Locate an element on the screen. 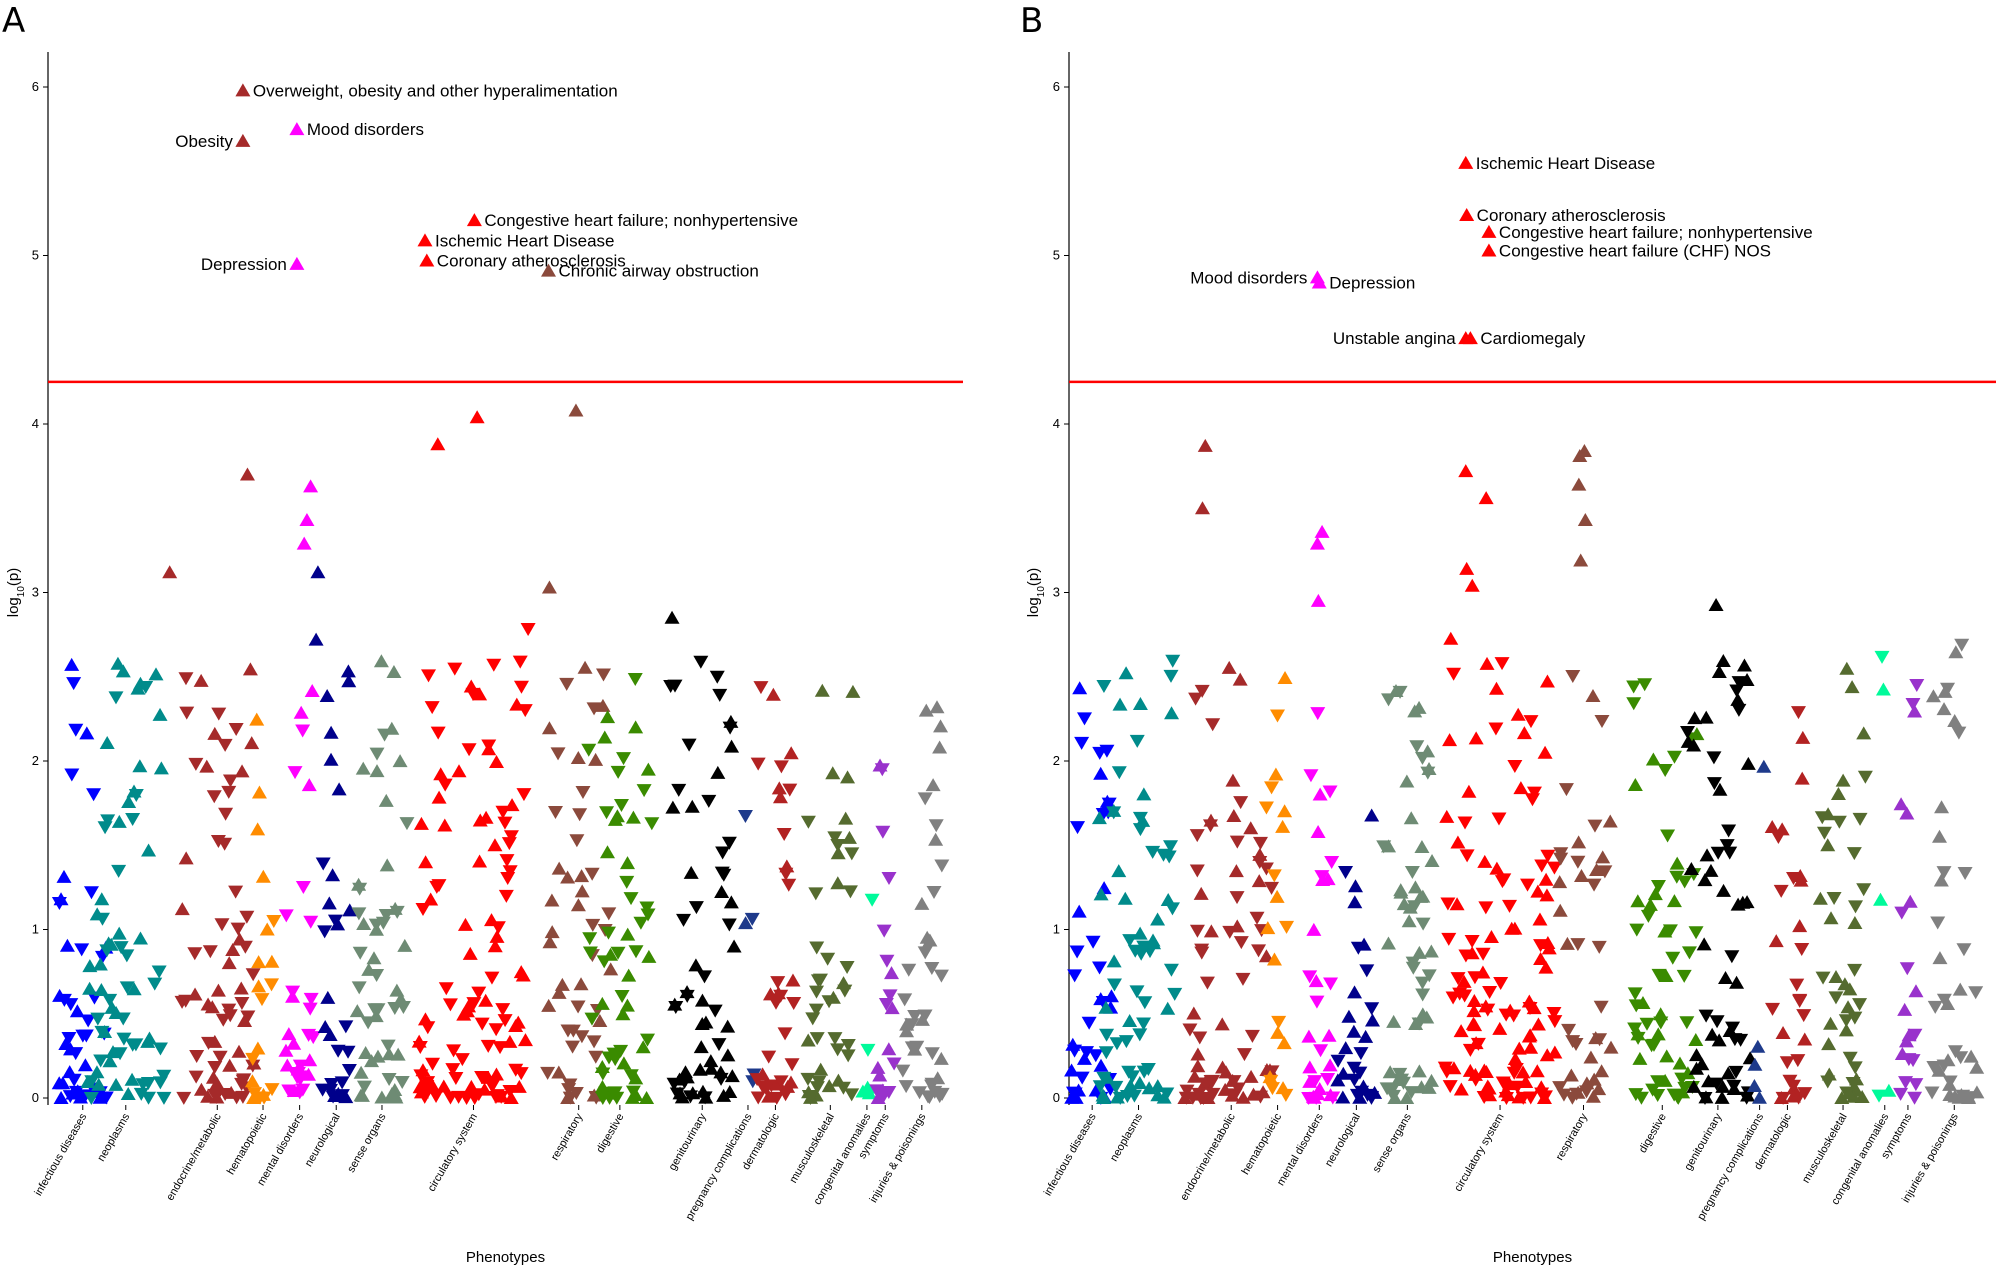  point-annotation: Congestive heart failure (CHF) NOS is located at coordinates (1635, 250).